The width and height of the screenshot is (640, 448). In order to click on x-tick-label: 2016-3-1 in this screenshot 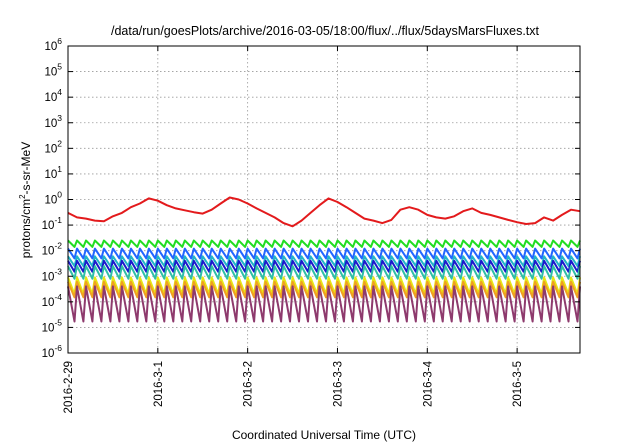, I will do `click(159, 384)`.